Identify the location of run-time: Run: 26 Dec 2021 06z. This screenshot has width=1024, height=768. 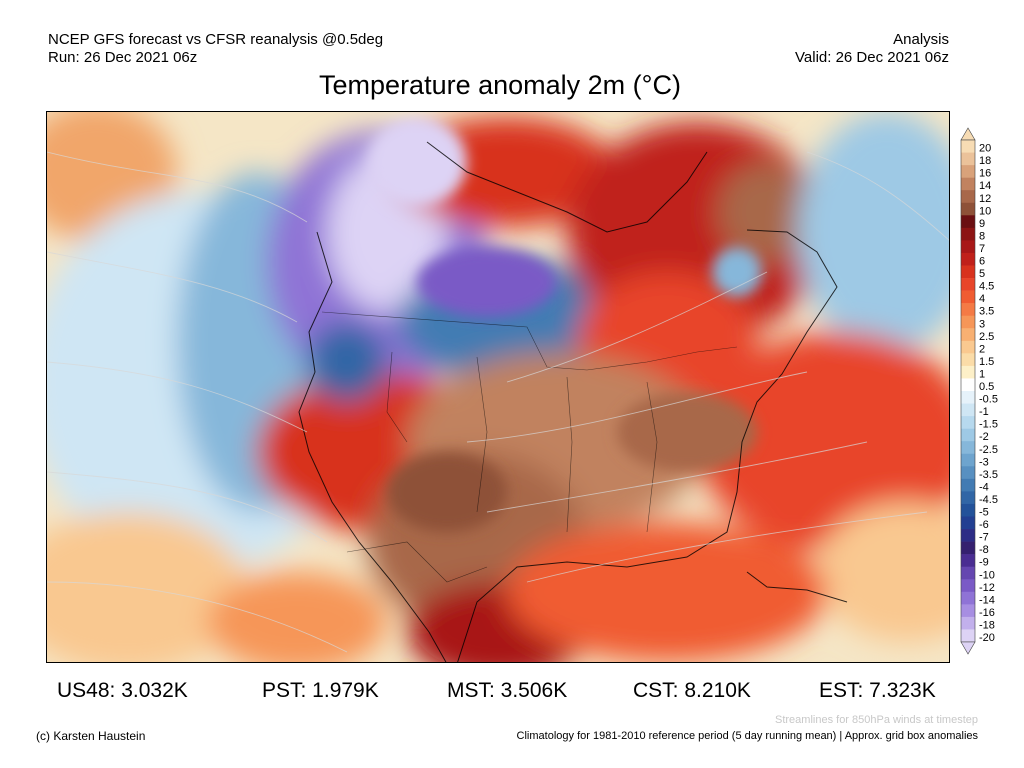
(123, 57).